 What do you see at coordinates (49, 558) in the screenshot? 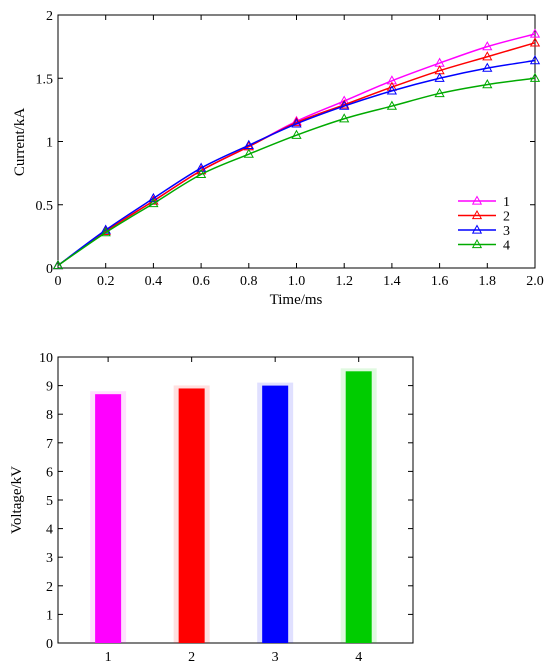
I see `y-tick-label: 3` at bounding box center [49, 558].